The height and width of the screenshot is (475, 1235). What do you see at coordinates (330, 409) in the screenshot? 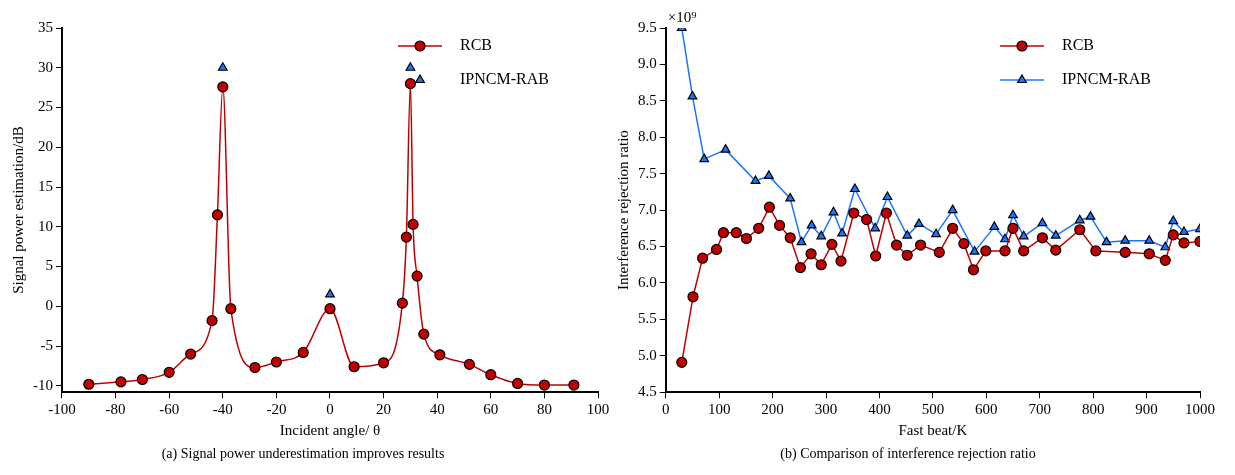
I see `x-tick-label: 0` at bounding box center [330, 409].